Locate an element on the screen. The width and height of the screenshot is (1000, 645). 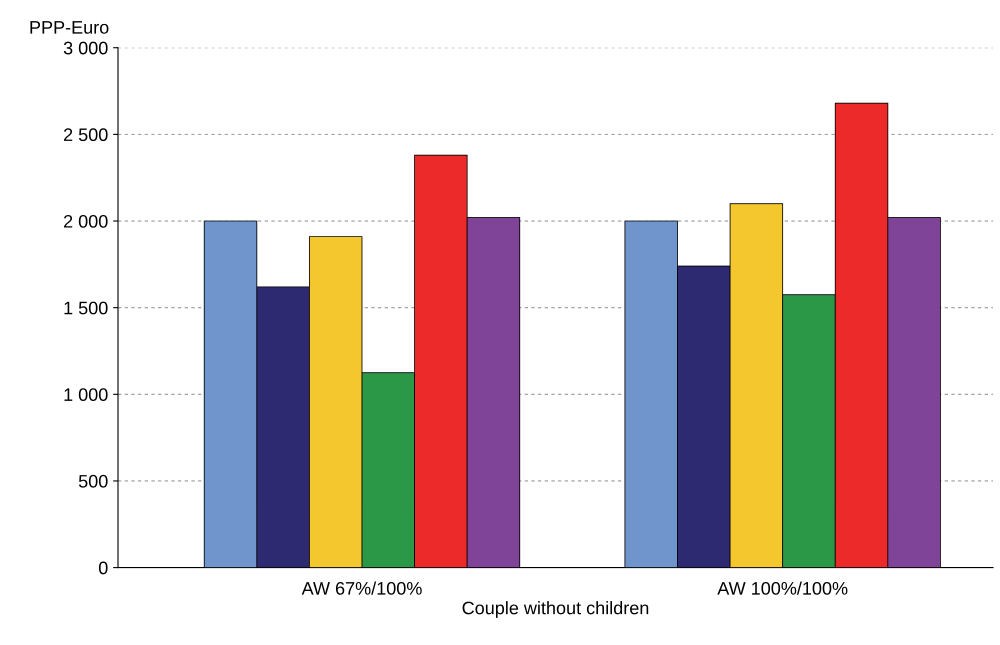
x-tick-label: AW 100%/100% is located at coordinates (782, 588).